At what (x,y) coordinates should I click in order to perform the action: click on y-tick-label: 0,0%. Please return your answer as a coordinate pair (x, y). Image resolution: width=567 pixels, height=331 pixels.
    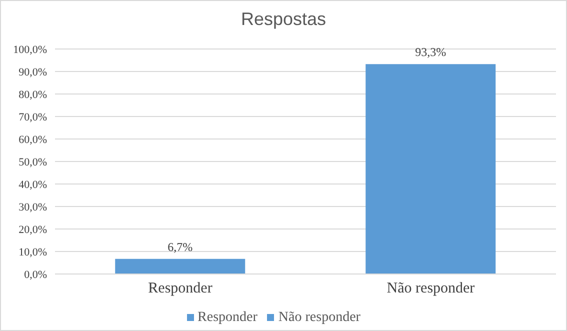
    Looking at the image, I should click on (35, 274).